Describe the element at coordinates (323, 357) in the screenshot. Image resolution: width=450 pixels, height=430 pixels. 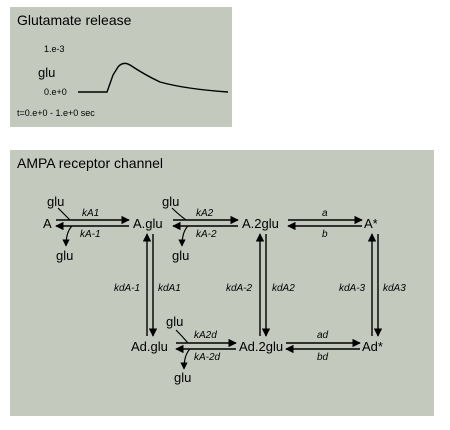
I see `rate-bd: bd` at that location.